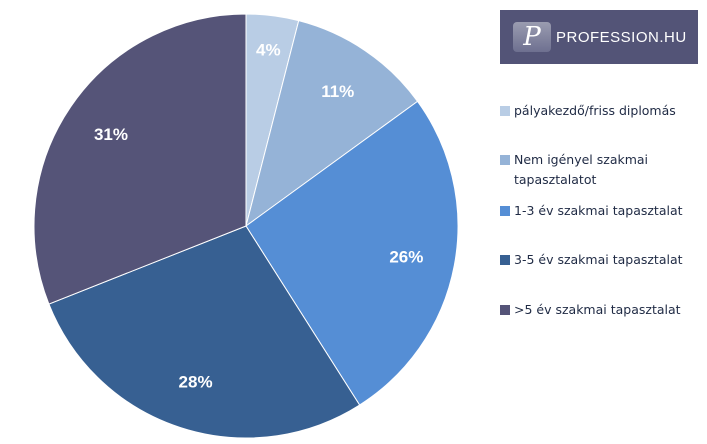 This screenshot has width=707, height=444. Describe the element at coordinates (337, 91) in the screenshot. I see `data-label: 11%` at that location.